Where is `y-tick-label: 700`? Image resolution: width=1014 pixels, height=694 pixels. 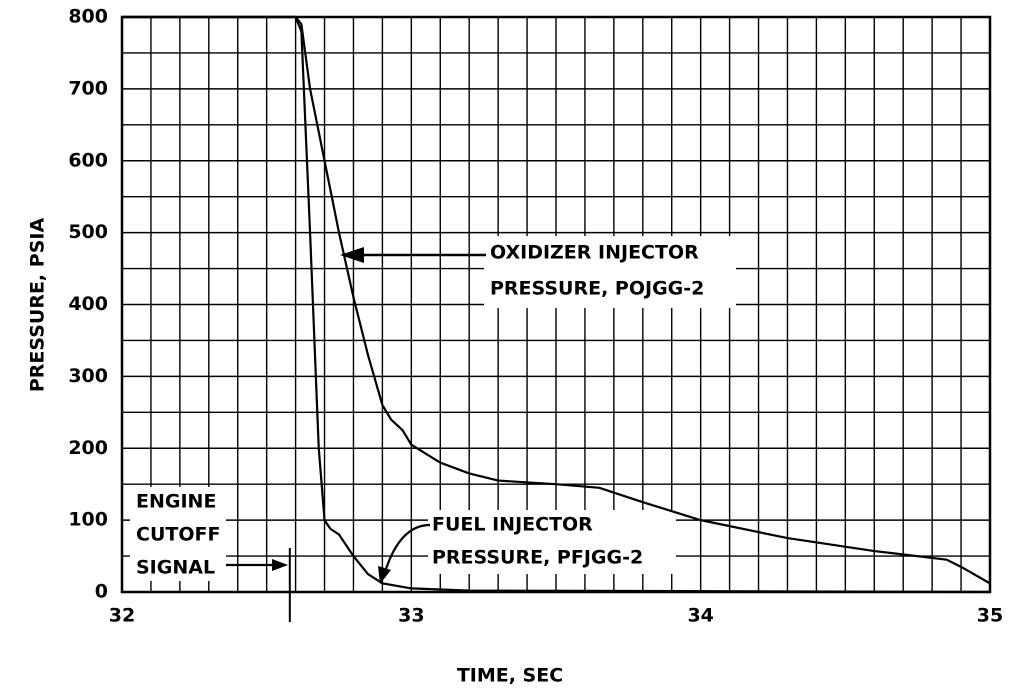
y-tick-label: 700 is located at coordinates (88, 88).